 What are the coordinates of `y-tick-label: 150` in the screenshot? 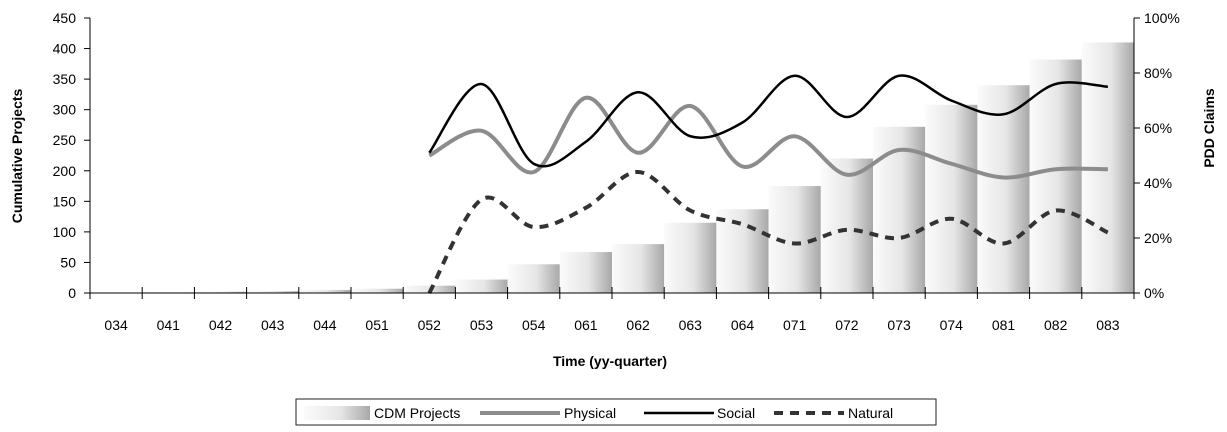 It's located at (65, 201).